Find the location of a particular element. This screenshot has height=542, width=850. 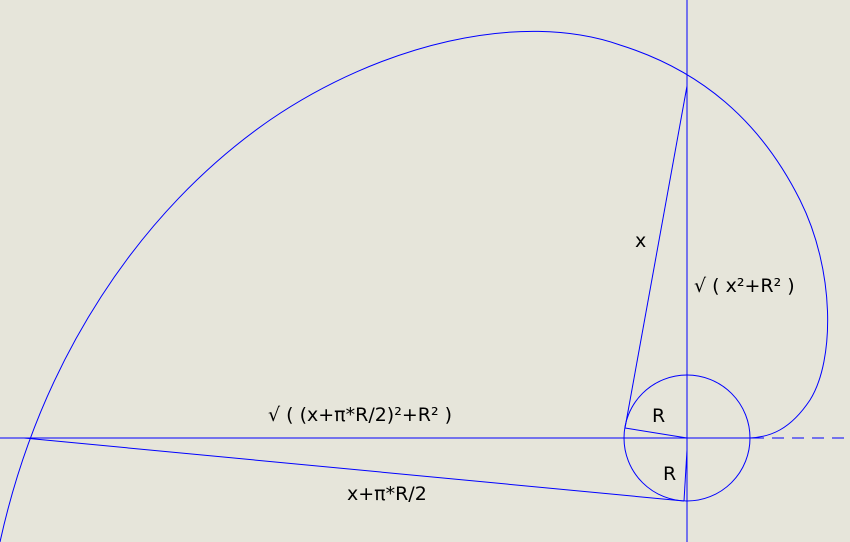

label-x-plus-pi-r-half: x+π*R/2 is located at coordinates (387, 494).